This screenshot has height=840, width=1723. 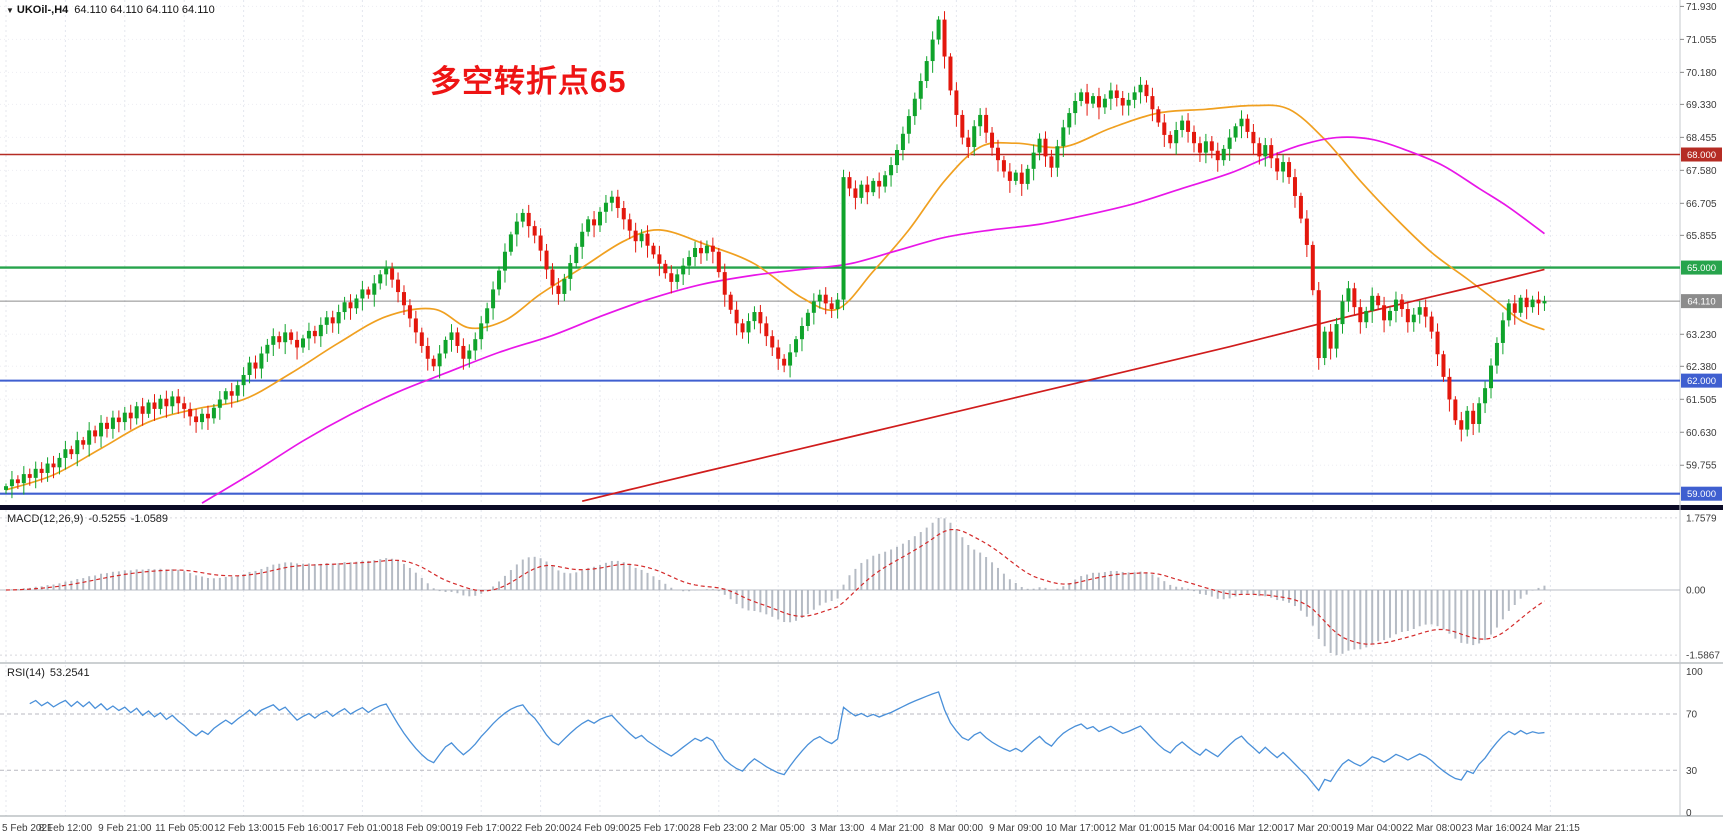 What do you see at coordinates (1701, 236) in the screenshot?
I see `price-tick-label: 65.855` at bounding box center [1701, 236].